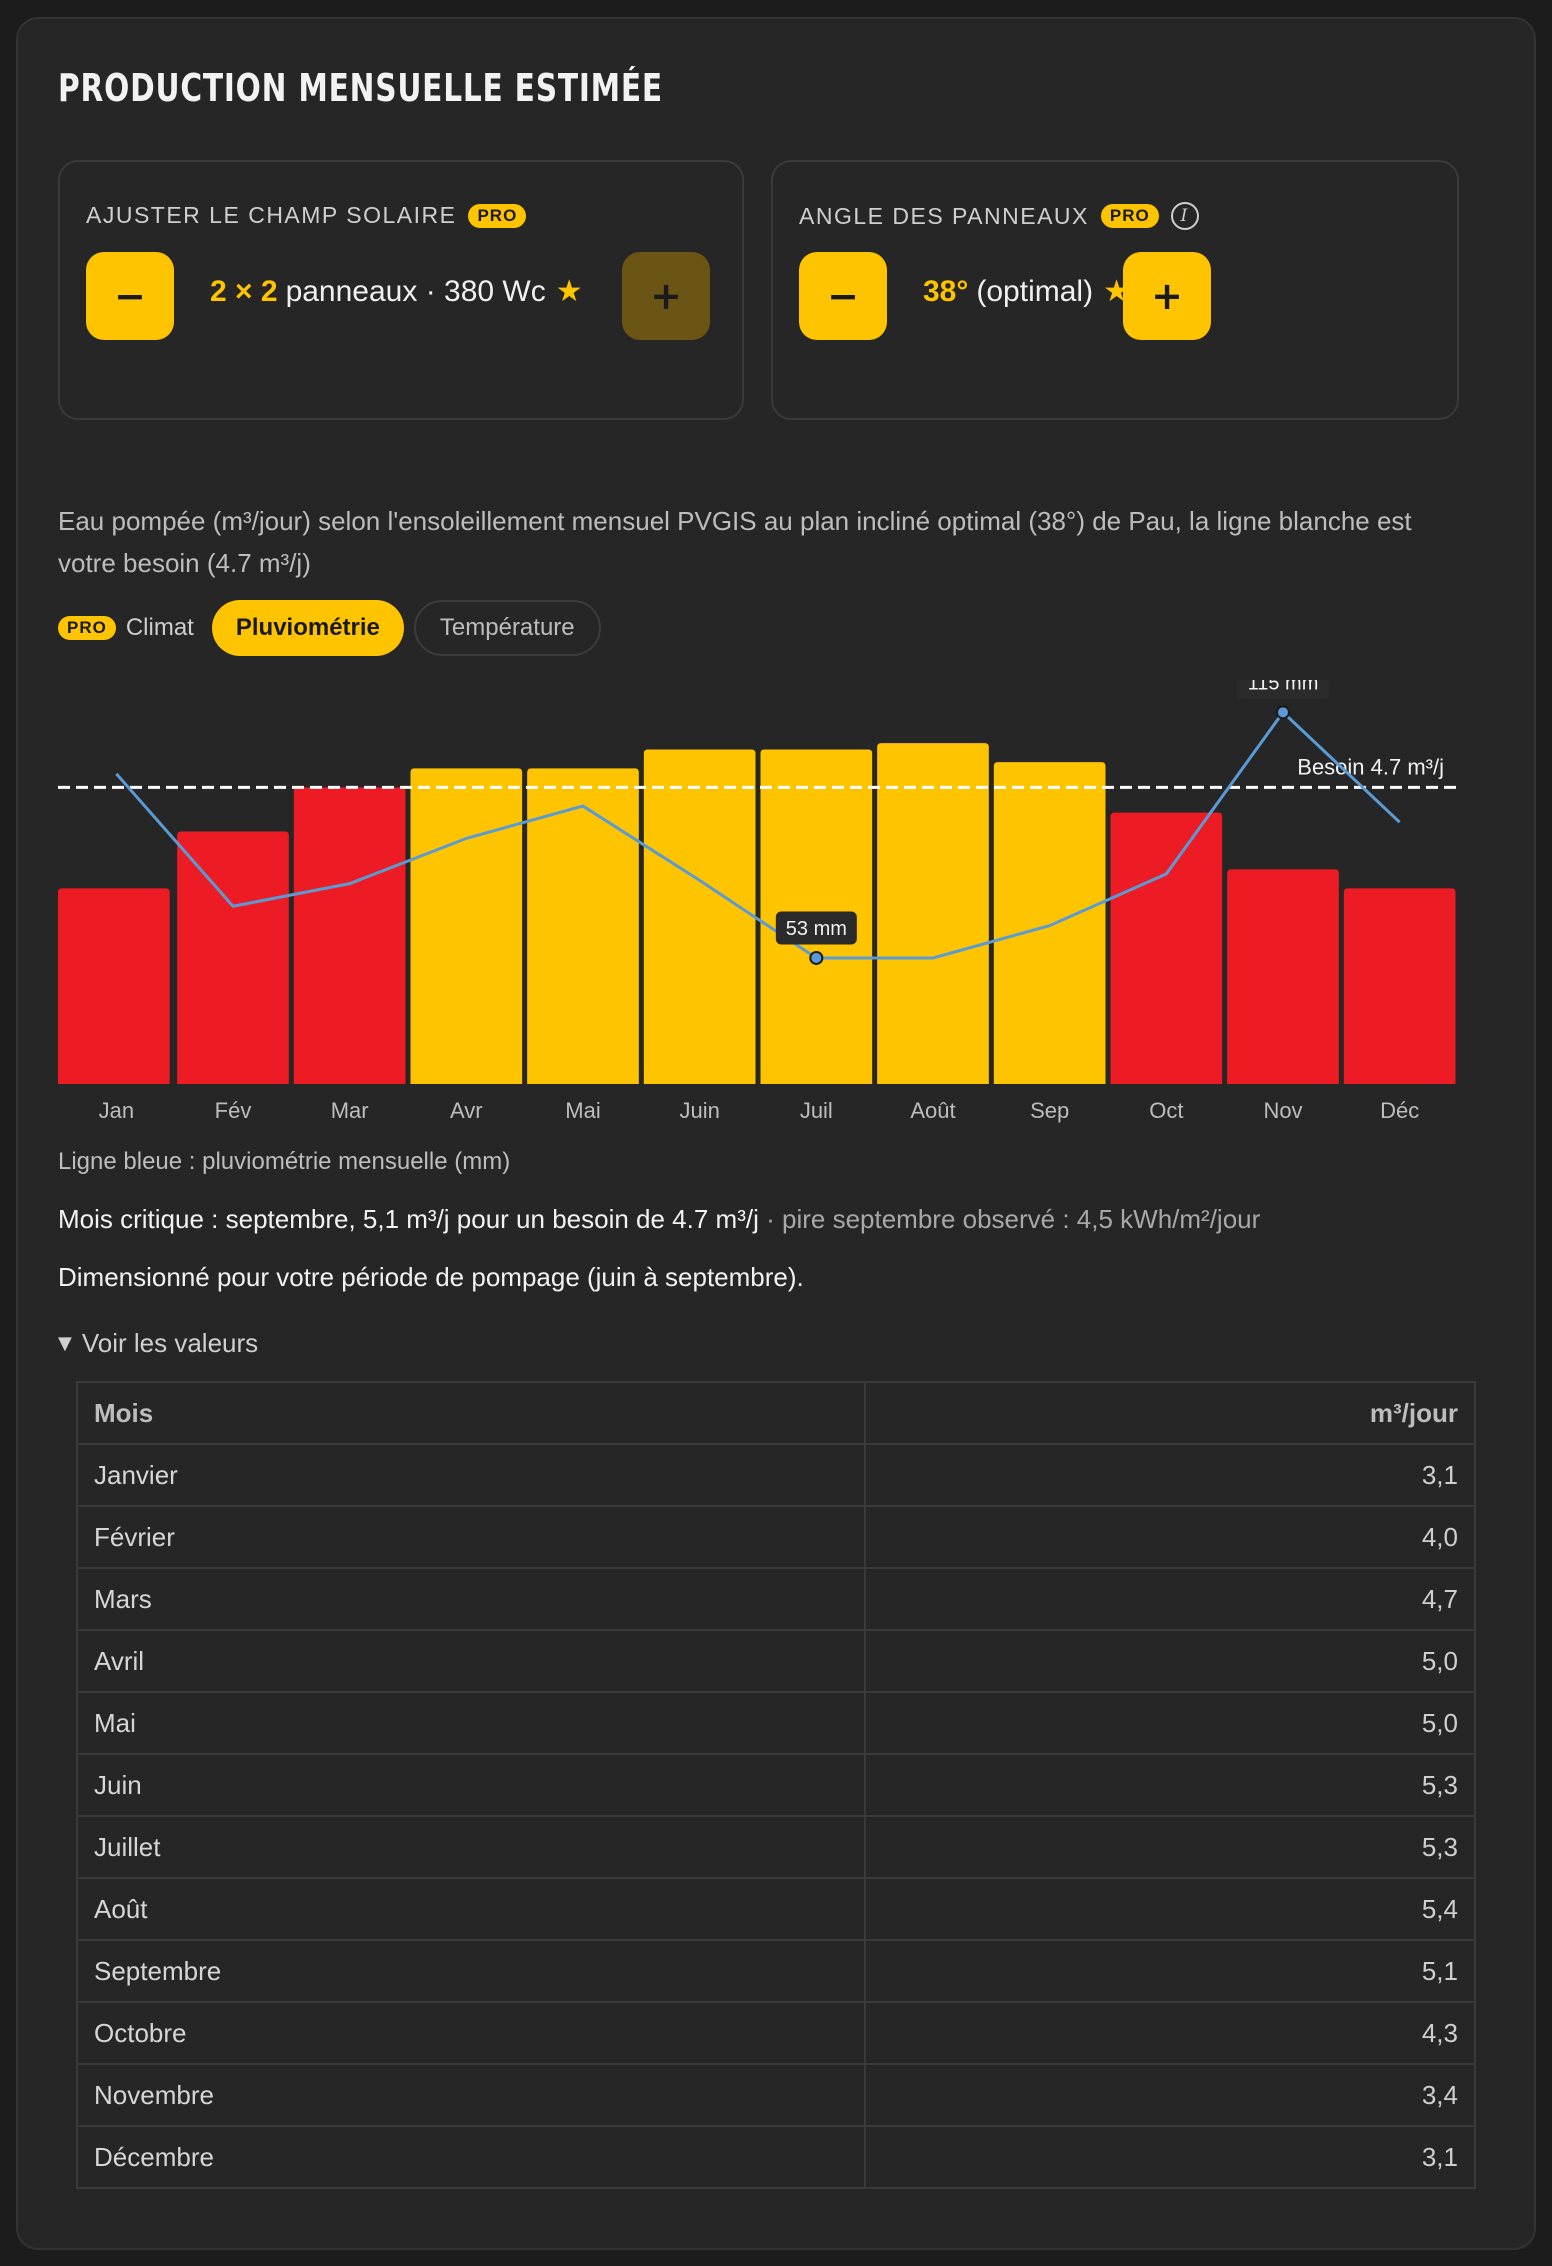 This screenshot has height=2266, width=1552. Describe the element at coordinates (1170, 2033) in the screenshot. I see `volume-cell: 4,3` at that location.